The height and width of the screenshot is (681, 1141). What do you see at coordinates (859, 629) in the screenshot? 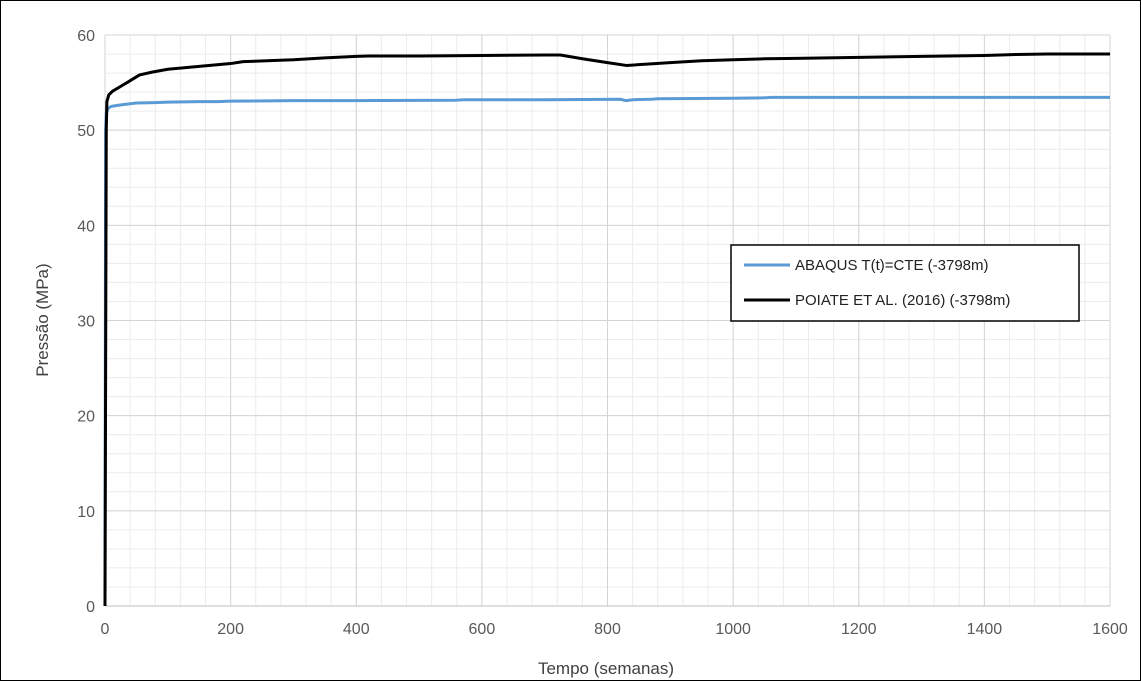
I see `x-tick-label: 1200` at bounding box center [859, 629].